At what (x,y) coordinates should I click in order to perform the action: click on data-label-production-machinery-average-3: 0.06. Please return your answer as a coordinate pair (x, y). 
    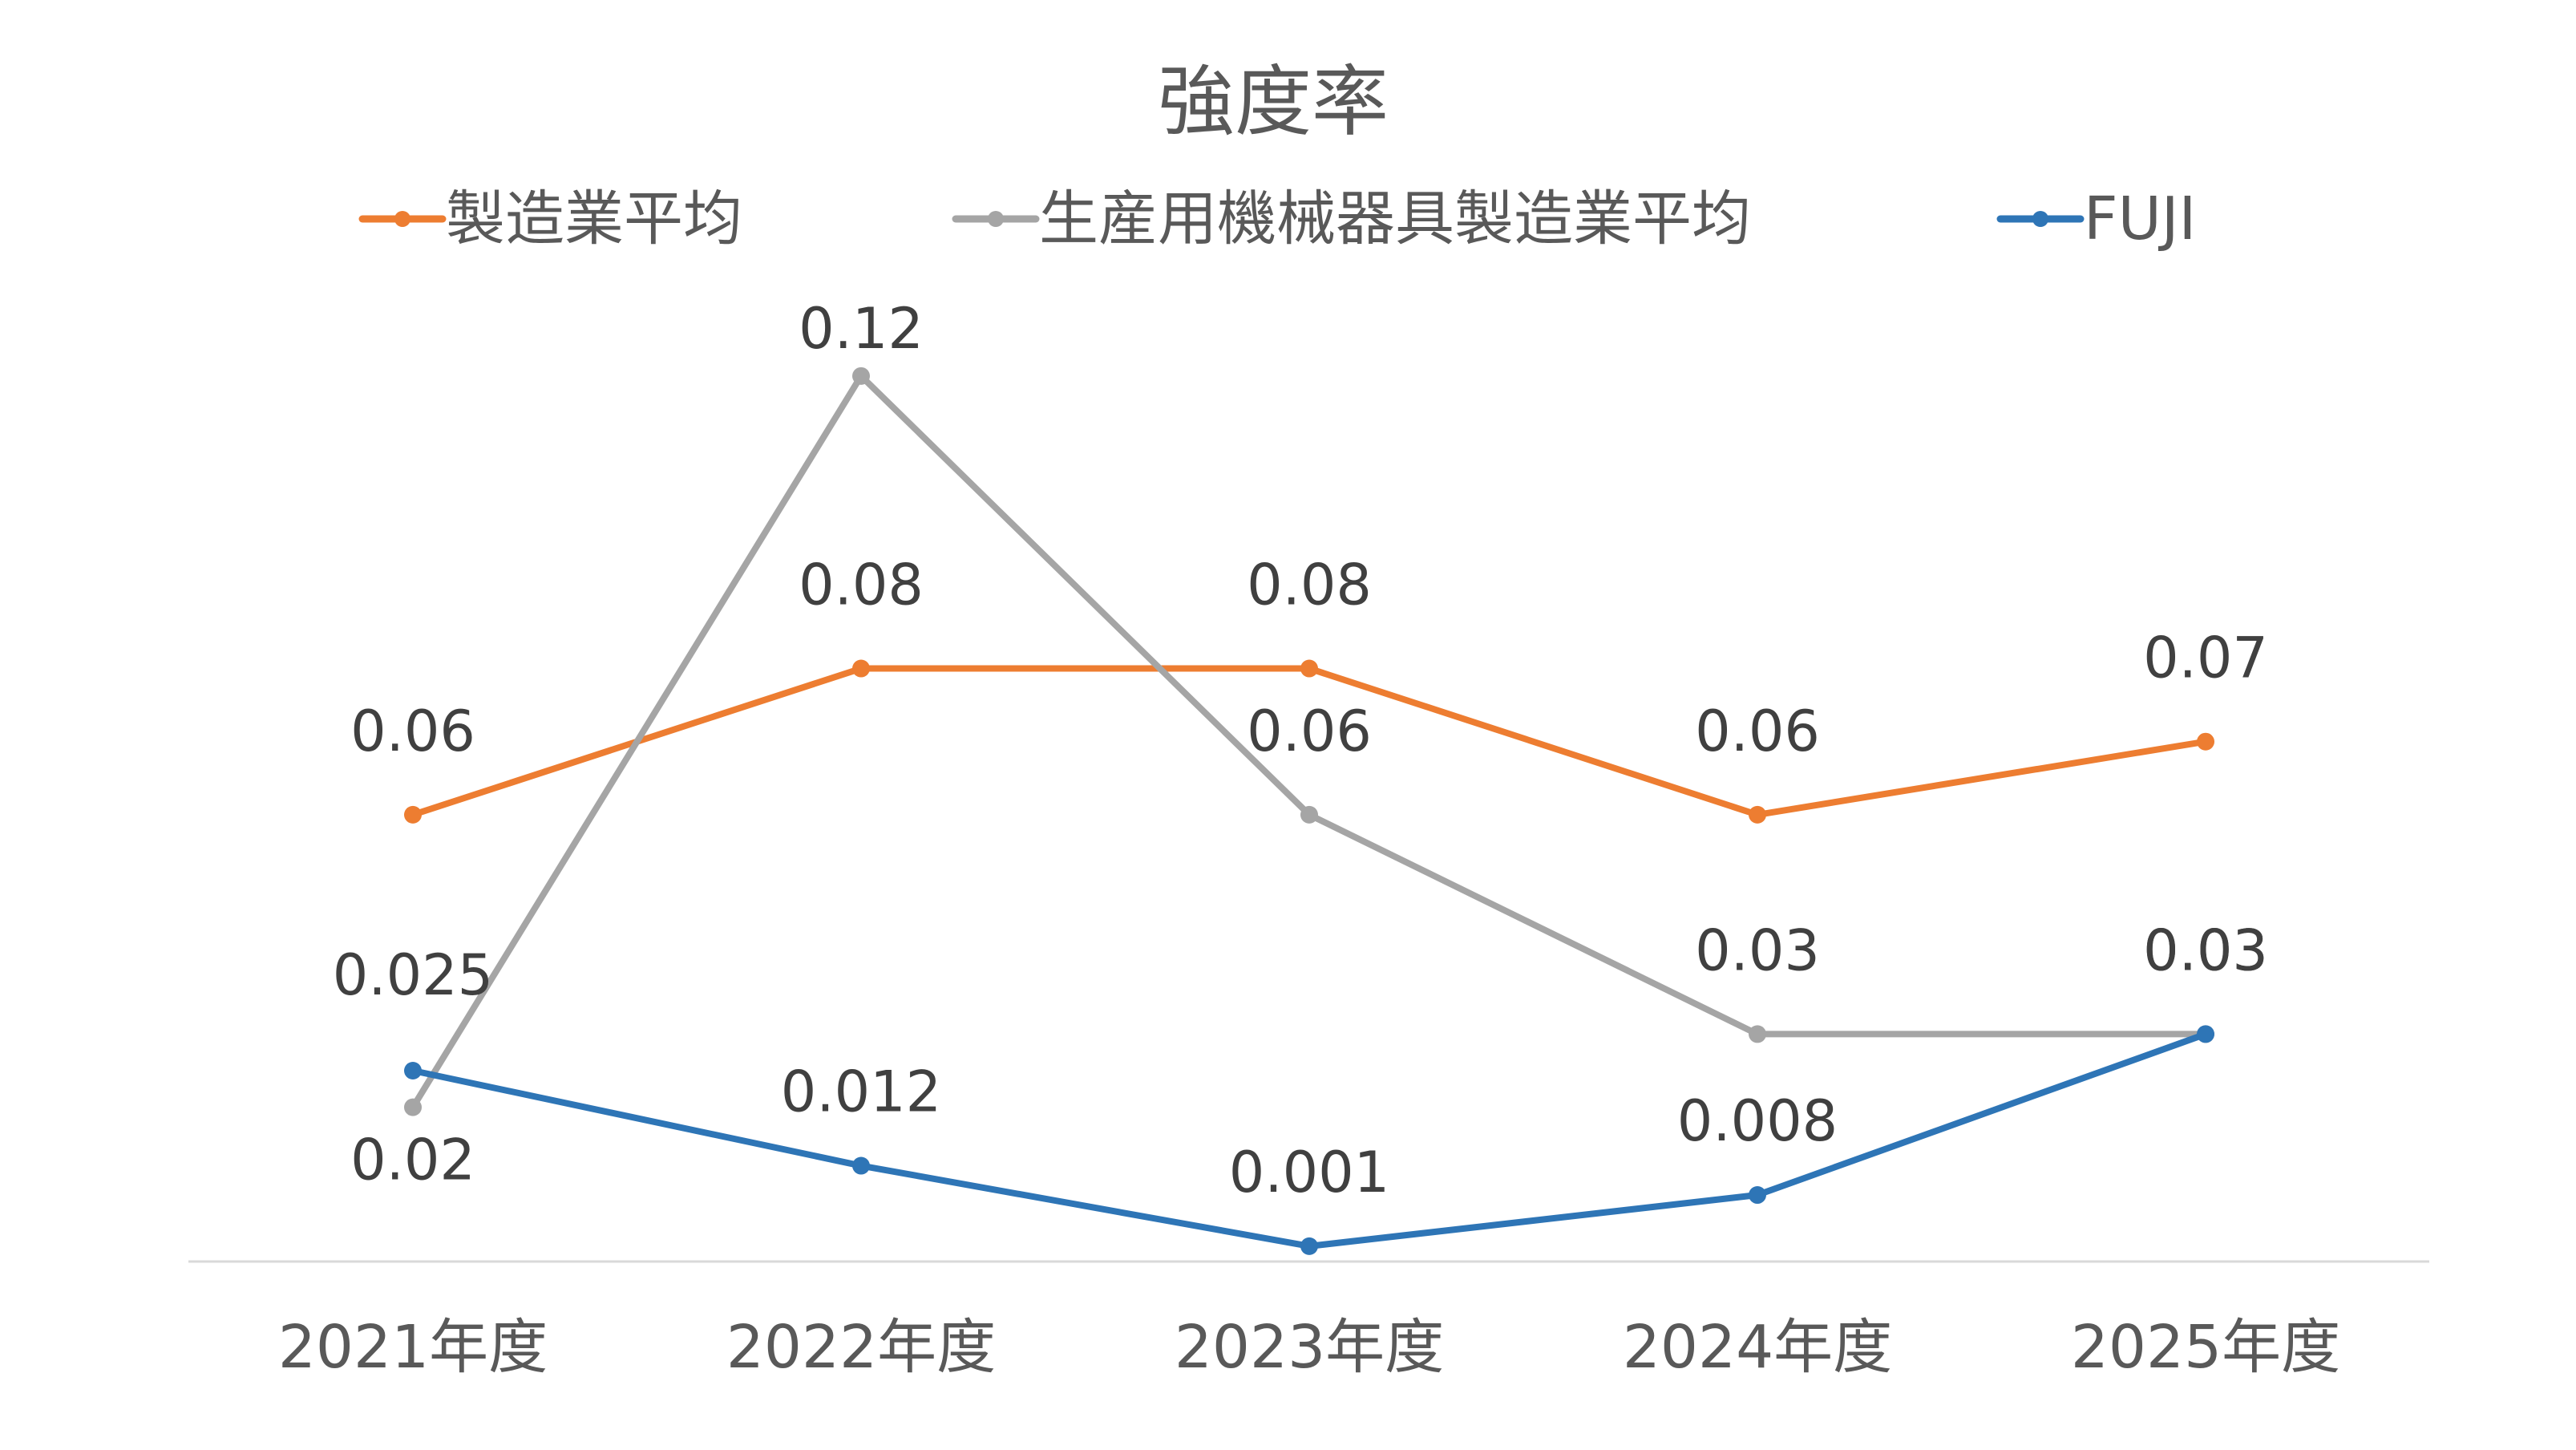
    Looking at the image, I should click on (1309, 731).